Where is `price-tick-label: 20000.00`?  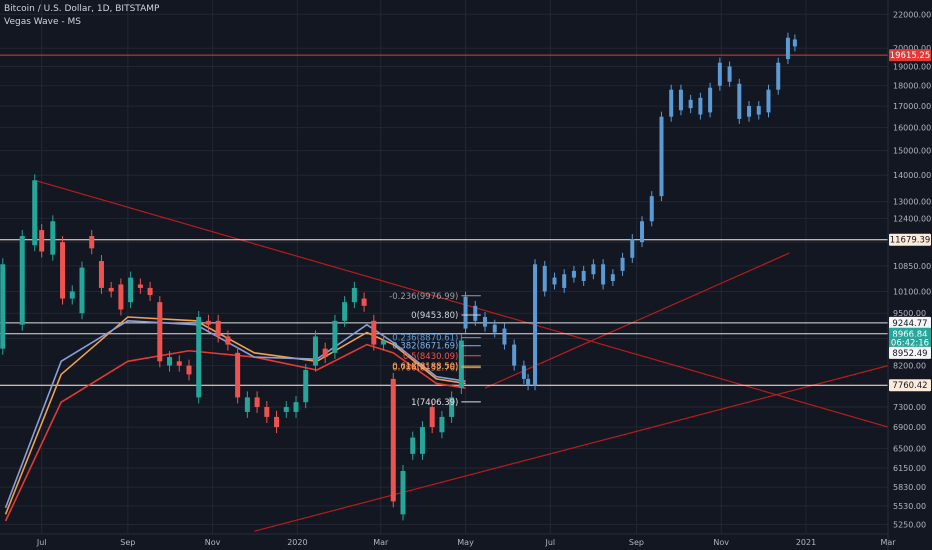
price-tick-label: 20000.00 is located at coordinates (912, 48).